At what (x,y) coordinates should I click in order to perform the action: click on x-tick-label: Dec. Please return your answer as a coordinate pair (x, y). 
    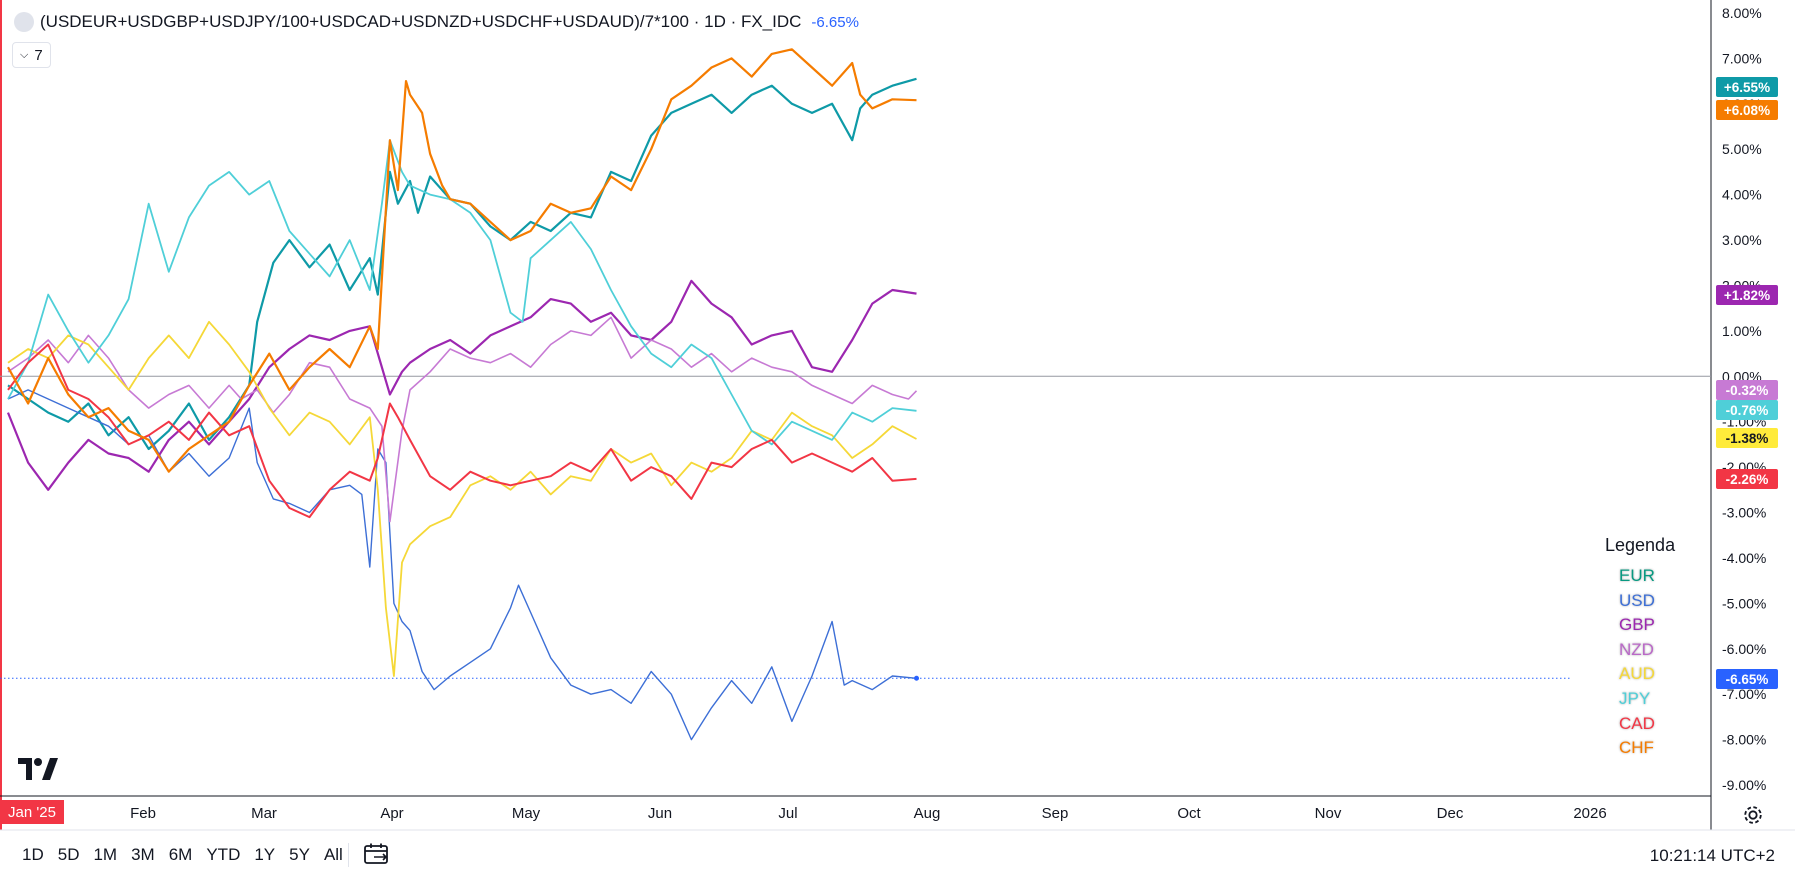
    Looking at the image, I should click on (1450, 813).